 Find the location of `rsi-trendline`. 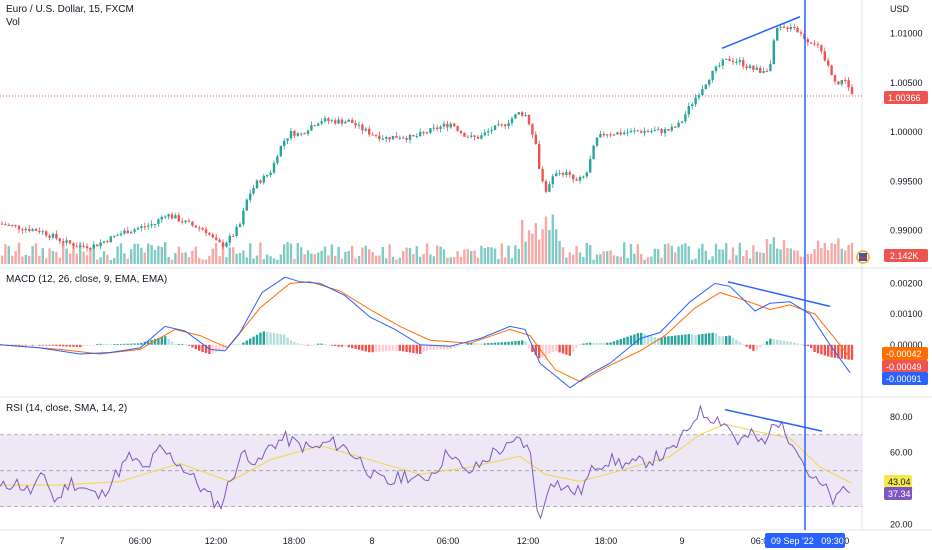

rsi-trendline is located at coordinates (773, 420).